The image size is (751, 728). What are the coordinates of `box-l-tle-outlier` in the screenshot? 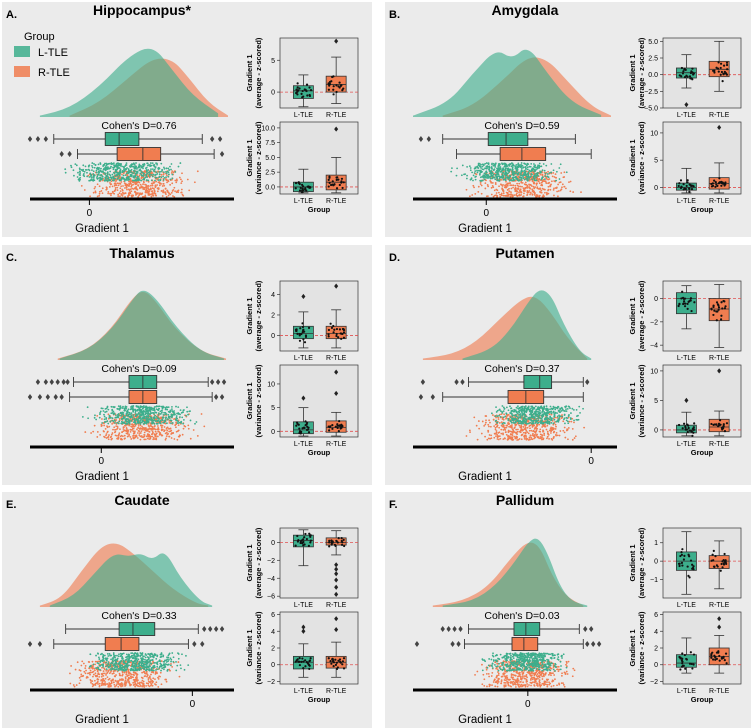 It's located at (46, 139).